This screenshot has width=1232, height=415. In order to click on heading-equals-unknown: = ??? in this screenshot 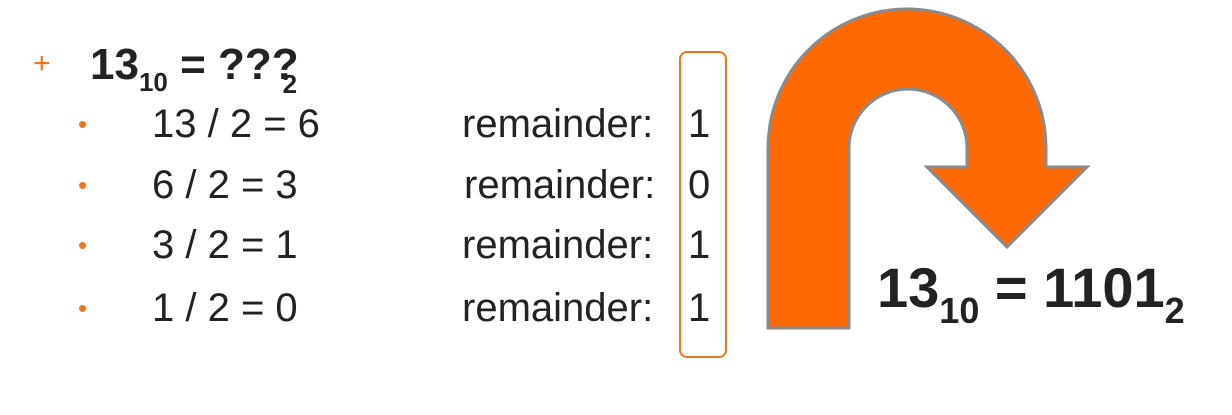, I will do `click(233, 64)`.